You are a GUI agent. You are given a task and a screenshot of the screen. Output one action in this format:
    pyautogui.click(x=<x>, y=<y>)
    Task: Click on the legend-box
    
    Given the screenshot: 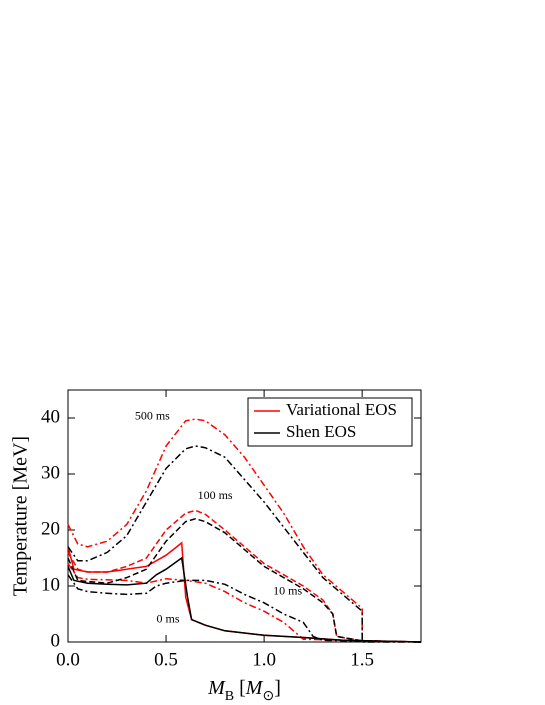 What is the action you would take?
    pyautogui.click(x=330, y=422)
    